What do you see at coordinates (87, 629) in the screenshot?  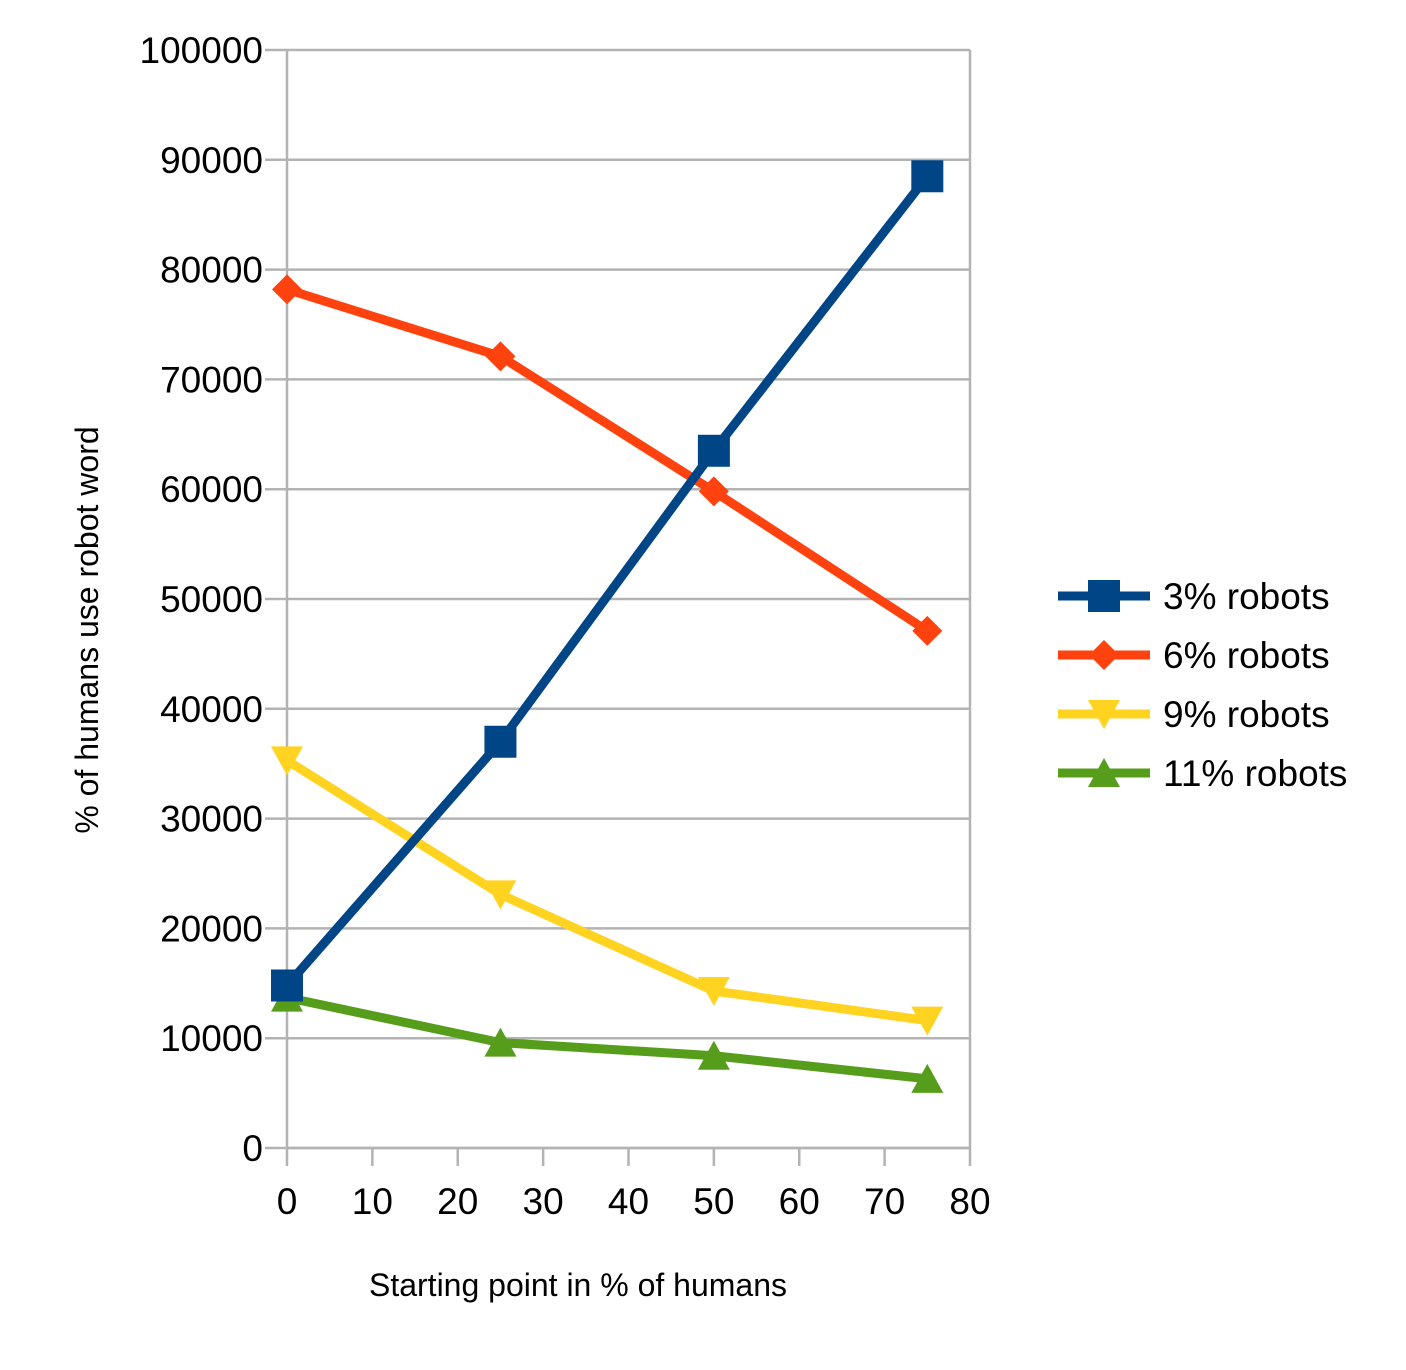 I see `y-axis-title: % of humans use robot word` at bounding box center [87, 629].